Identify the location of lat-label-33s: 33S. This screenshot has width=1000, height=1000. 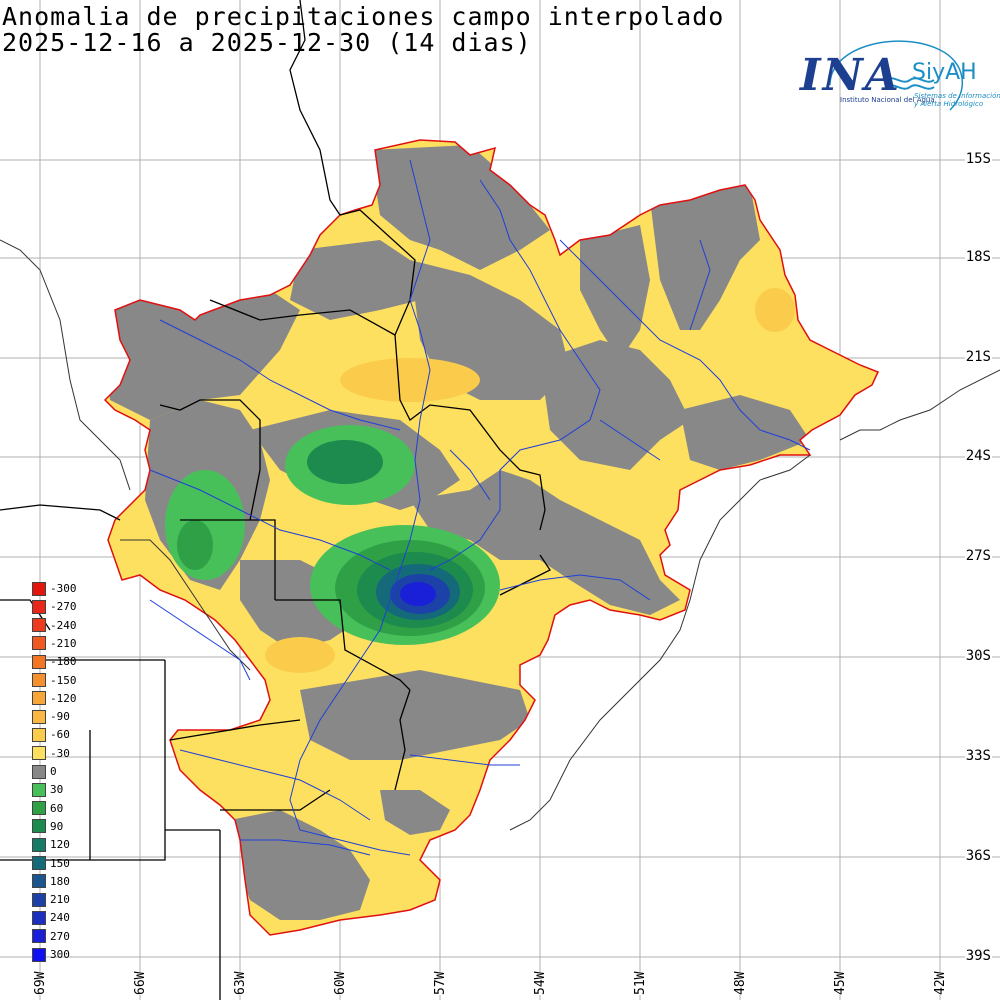
(978, 756).